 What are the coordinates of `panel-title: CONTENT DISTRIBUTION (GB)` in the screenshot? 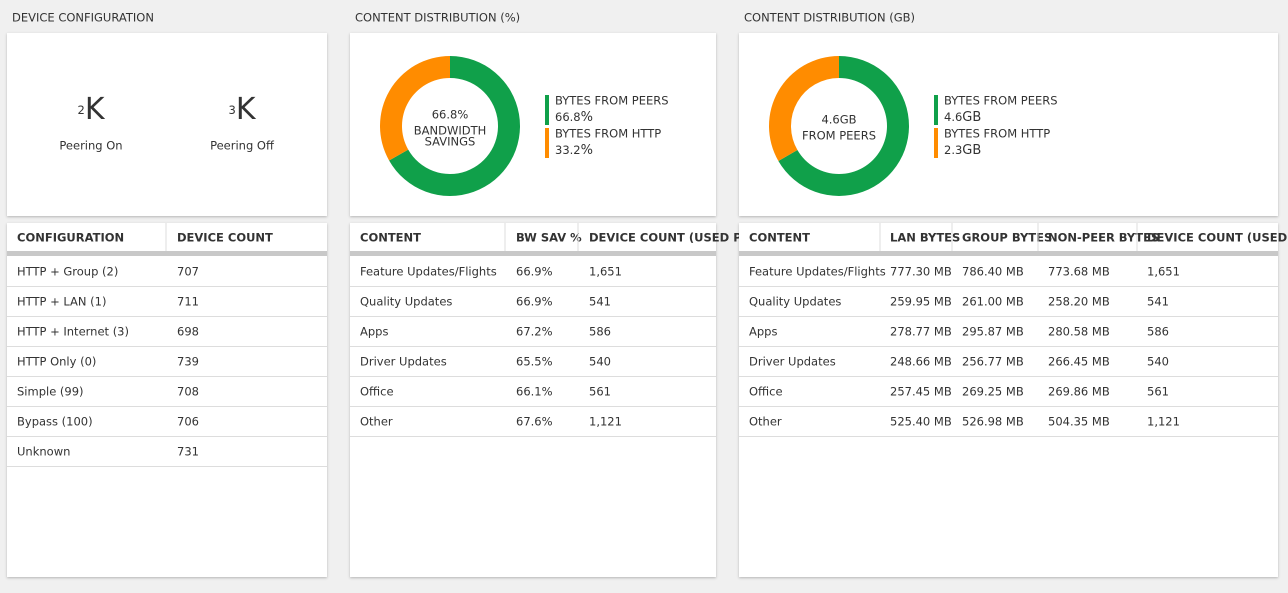 It's located at (829, 18).